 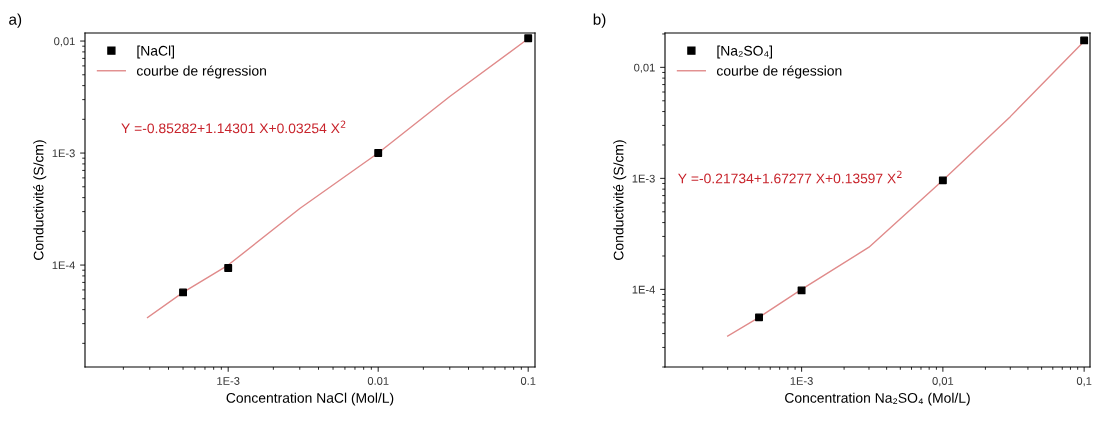 What do you see at coordinates (155, 52) in the screenshot?
I see `legend-label: [NaCl]` at bounding box center [155, 52].